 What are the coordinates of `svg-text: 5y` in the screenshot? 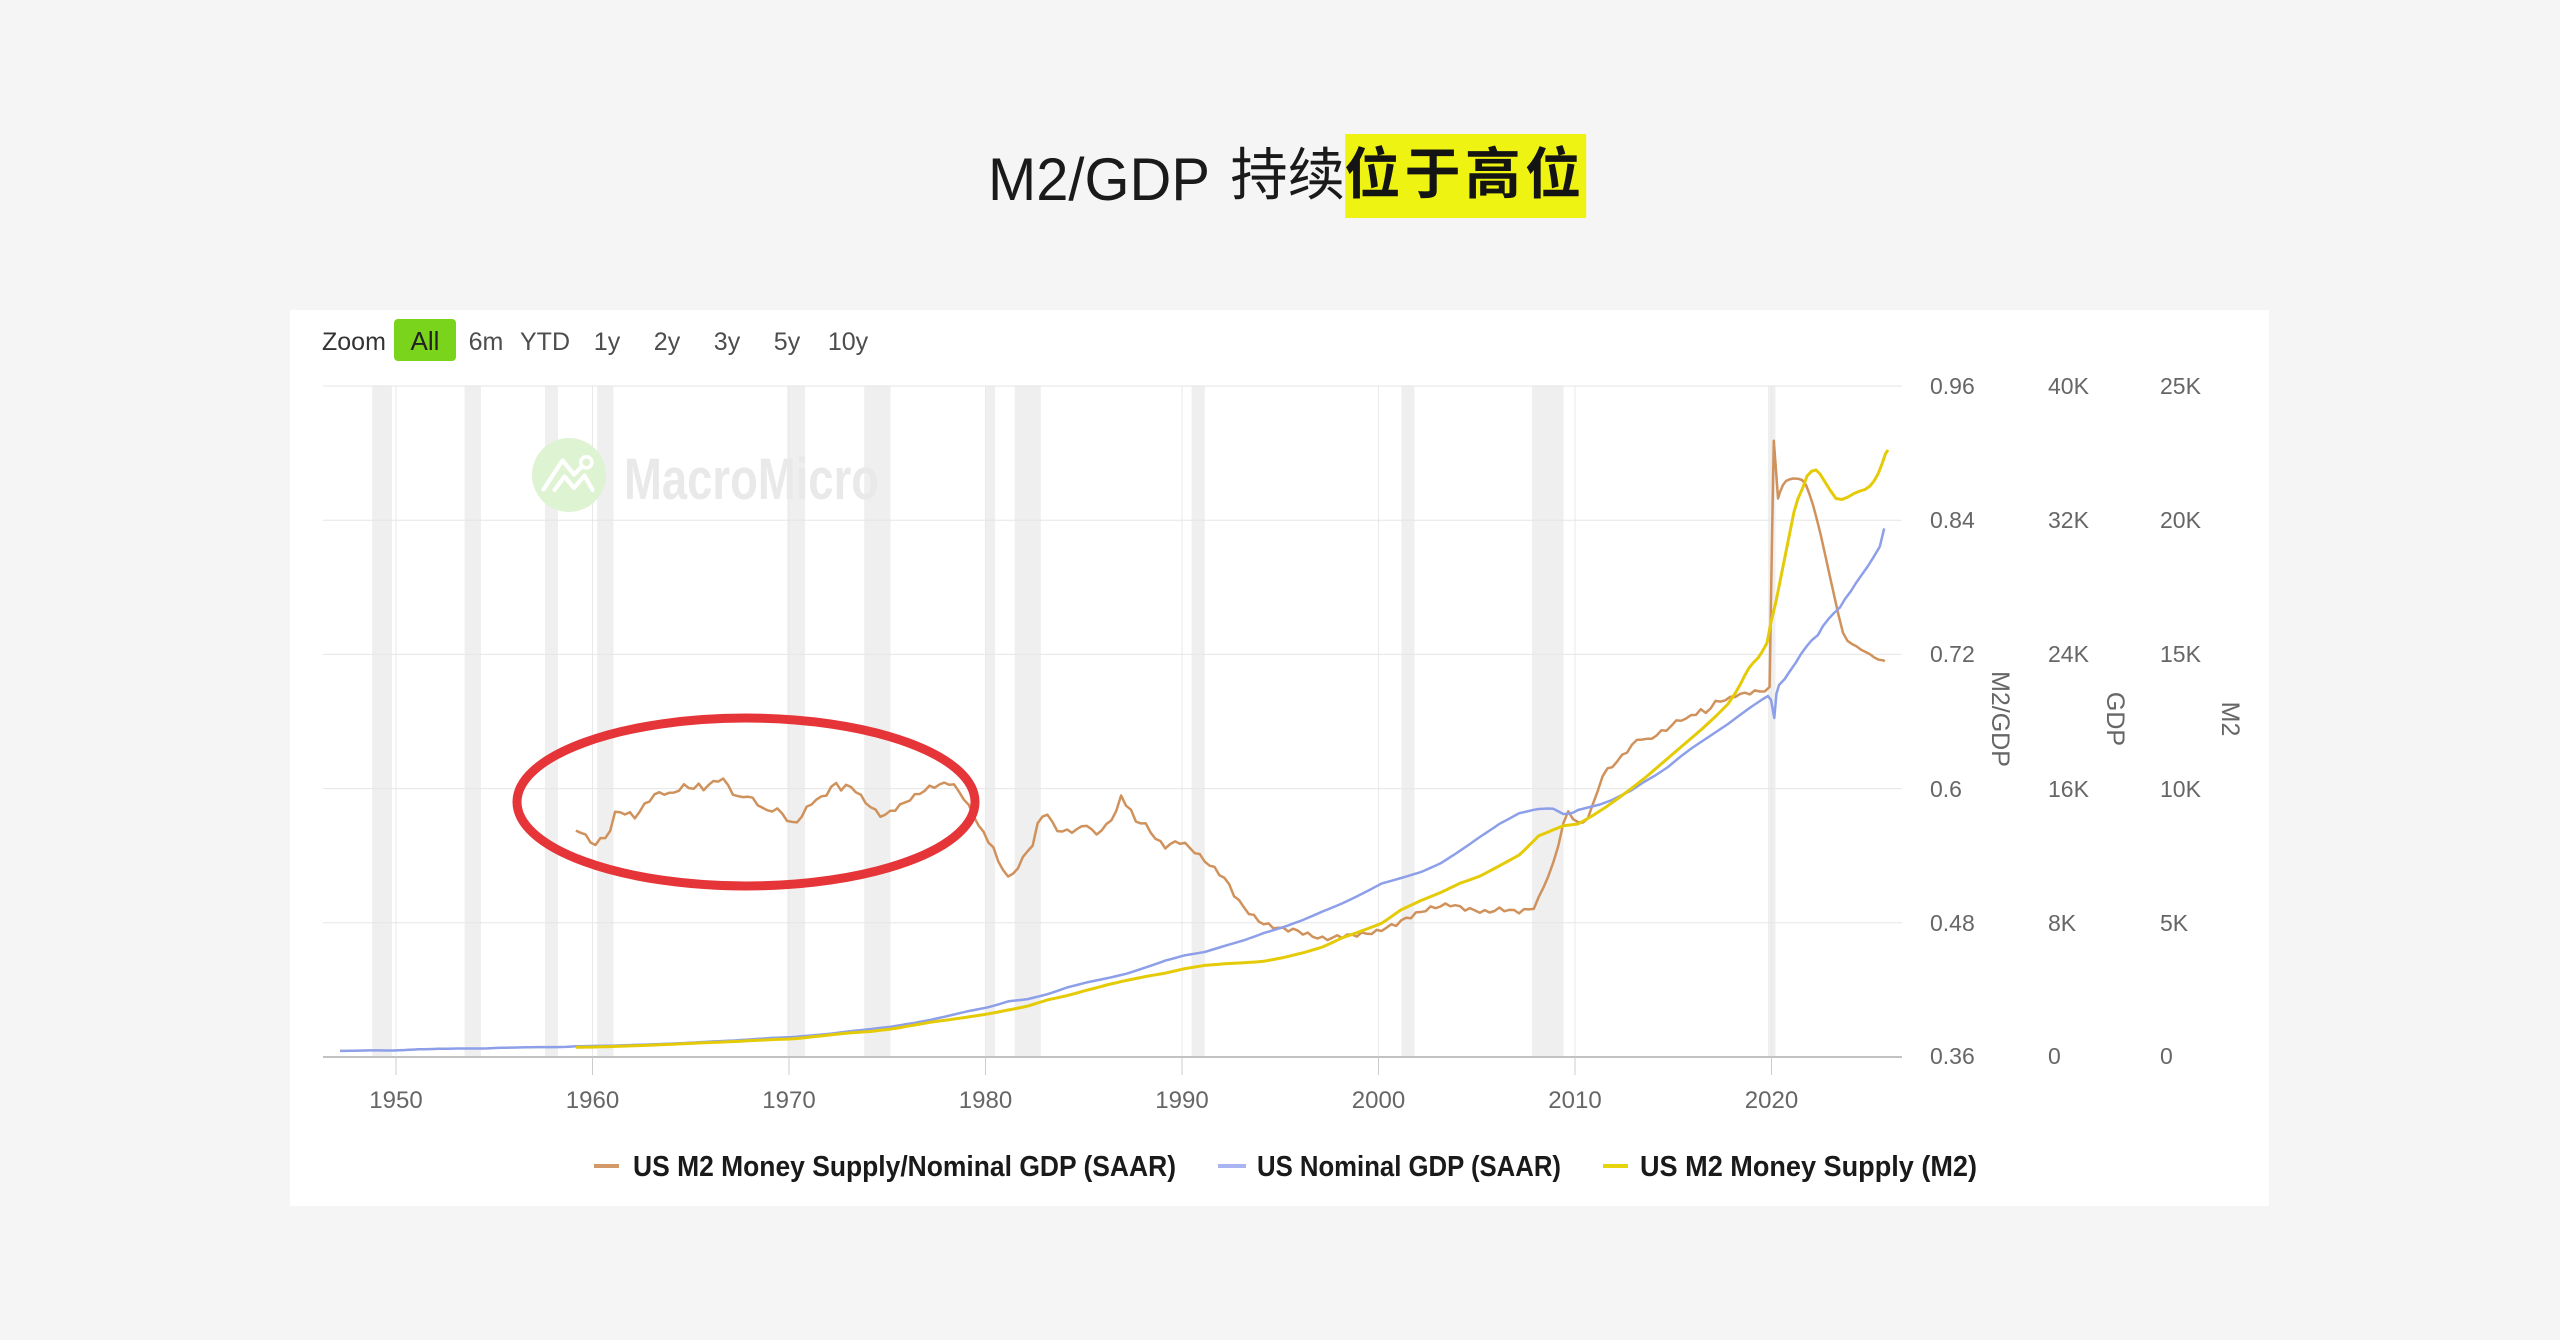 It's located at (787, 342).